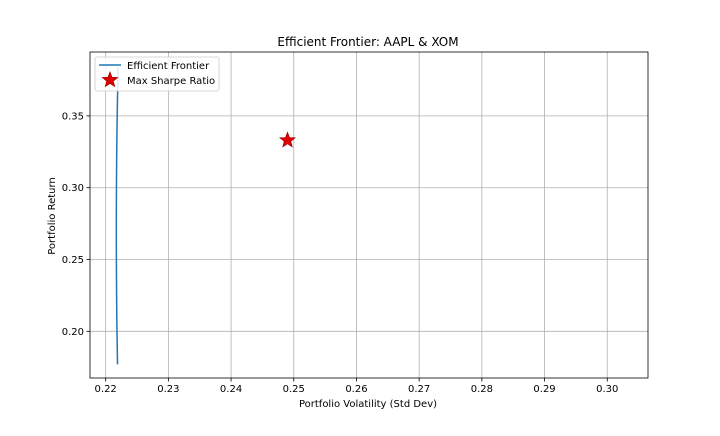  Describe the element at coordinates (73, 260) in the screenshot. I see `y-tick-label: 0.25` at that location.